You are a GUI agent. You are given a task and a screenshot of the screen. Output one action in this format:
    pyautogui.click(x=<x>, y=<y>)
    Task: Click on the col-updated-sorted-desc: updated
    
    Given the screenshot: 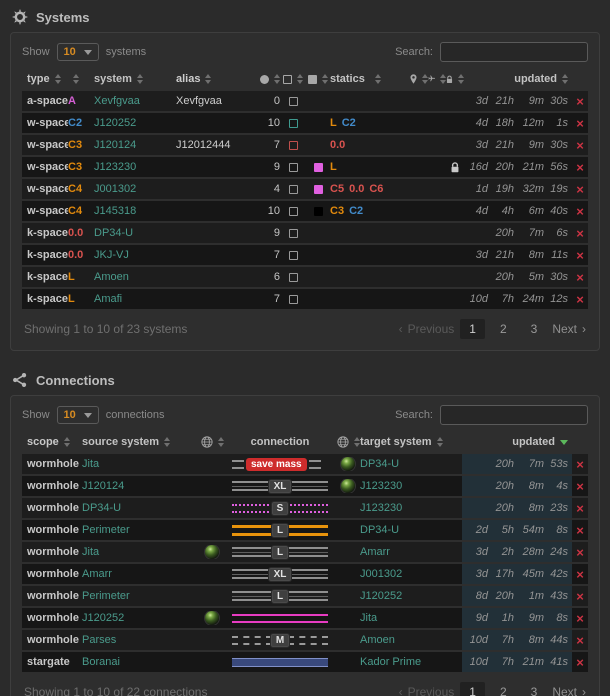 What is the action you would take?
    pyautogui.click(x=517, y=442)
    